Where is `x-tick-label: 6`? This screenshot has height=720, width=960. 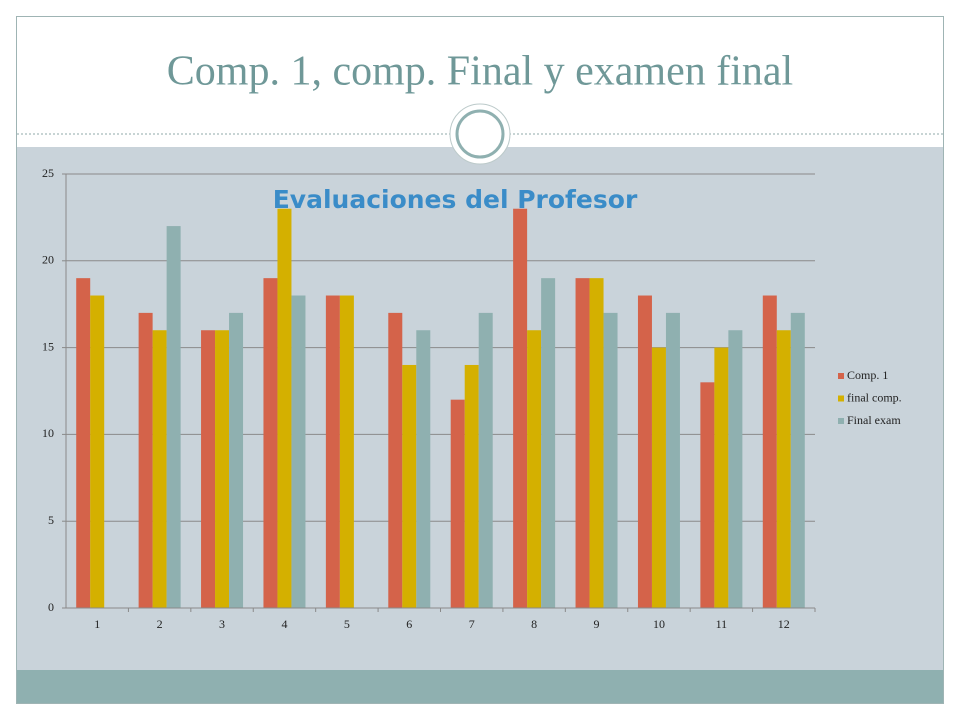 x-tick-label: 6 is located at coordinates (409, 624).